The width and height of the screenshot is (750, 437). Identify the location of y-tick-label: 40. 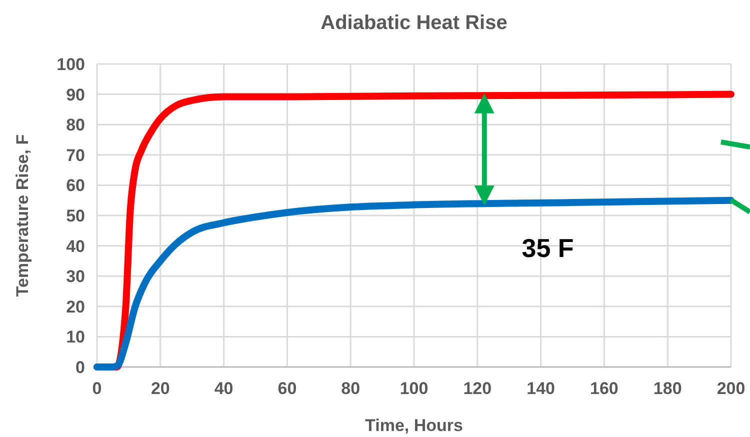
(75, 246).